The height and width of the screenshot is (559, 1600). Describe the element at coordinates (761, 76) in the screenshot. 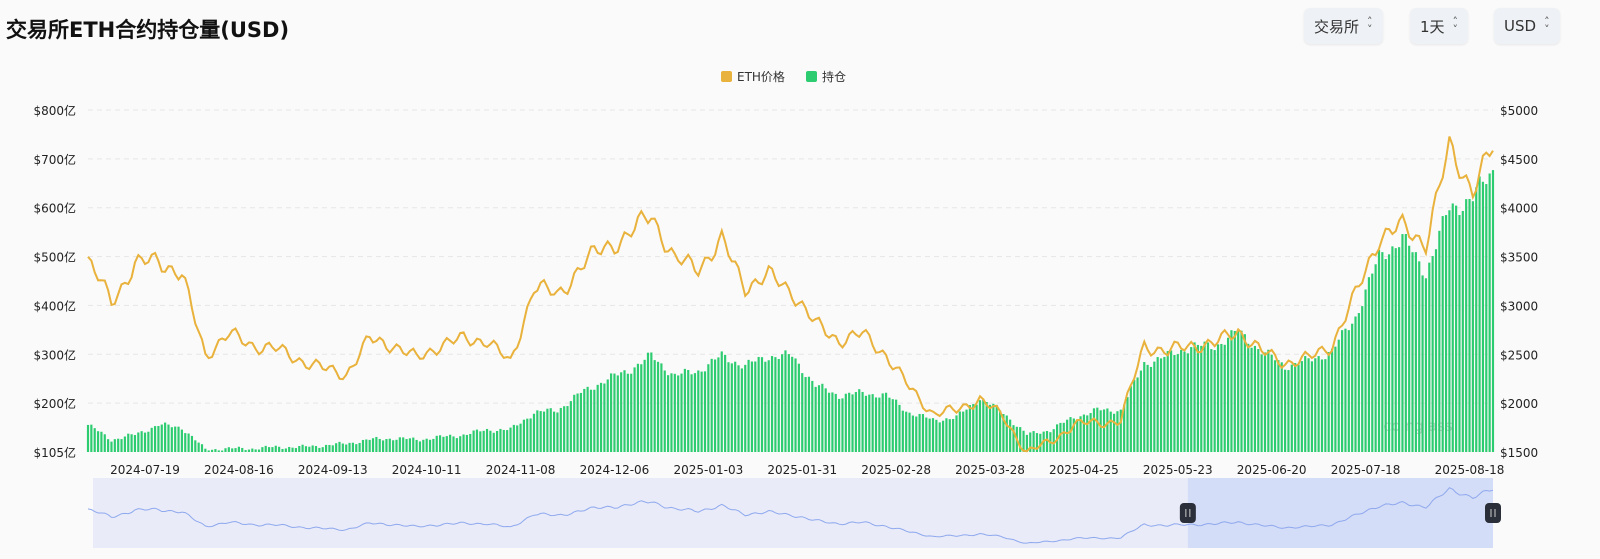

I see `legend-label-price: ETH价格` at that location.